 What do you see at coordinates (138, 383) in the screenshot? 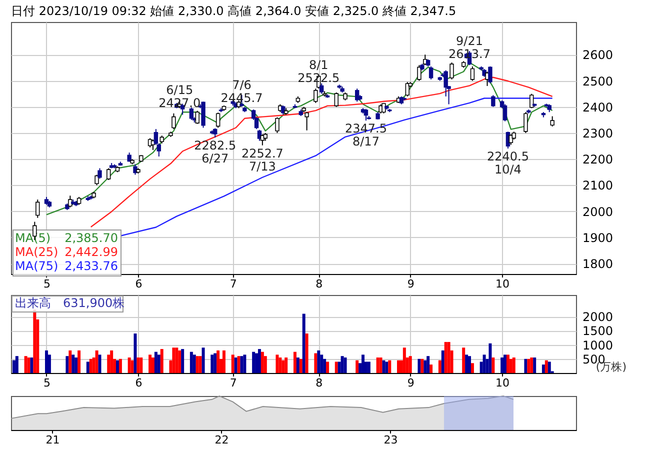
I see `x-tick-label: 6` at bounding box center [138, 383].